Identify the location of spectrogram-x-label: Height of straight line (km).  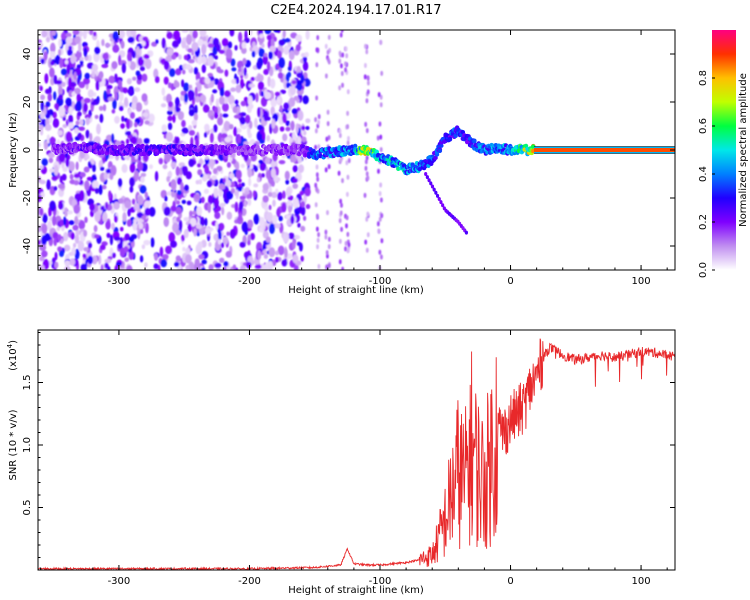
(356, 290).